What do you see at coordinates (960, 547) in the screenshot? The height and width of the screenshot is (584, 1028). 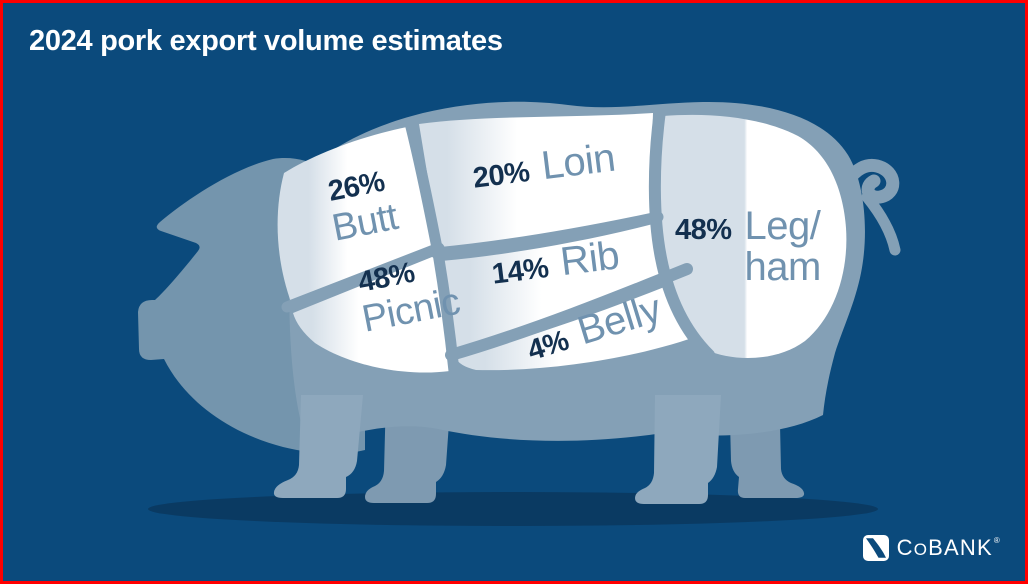 I see `wordmark-bank: BANK` at bounding box center [960, 547].